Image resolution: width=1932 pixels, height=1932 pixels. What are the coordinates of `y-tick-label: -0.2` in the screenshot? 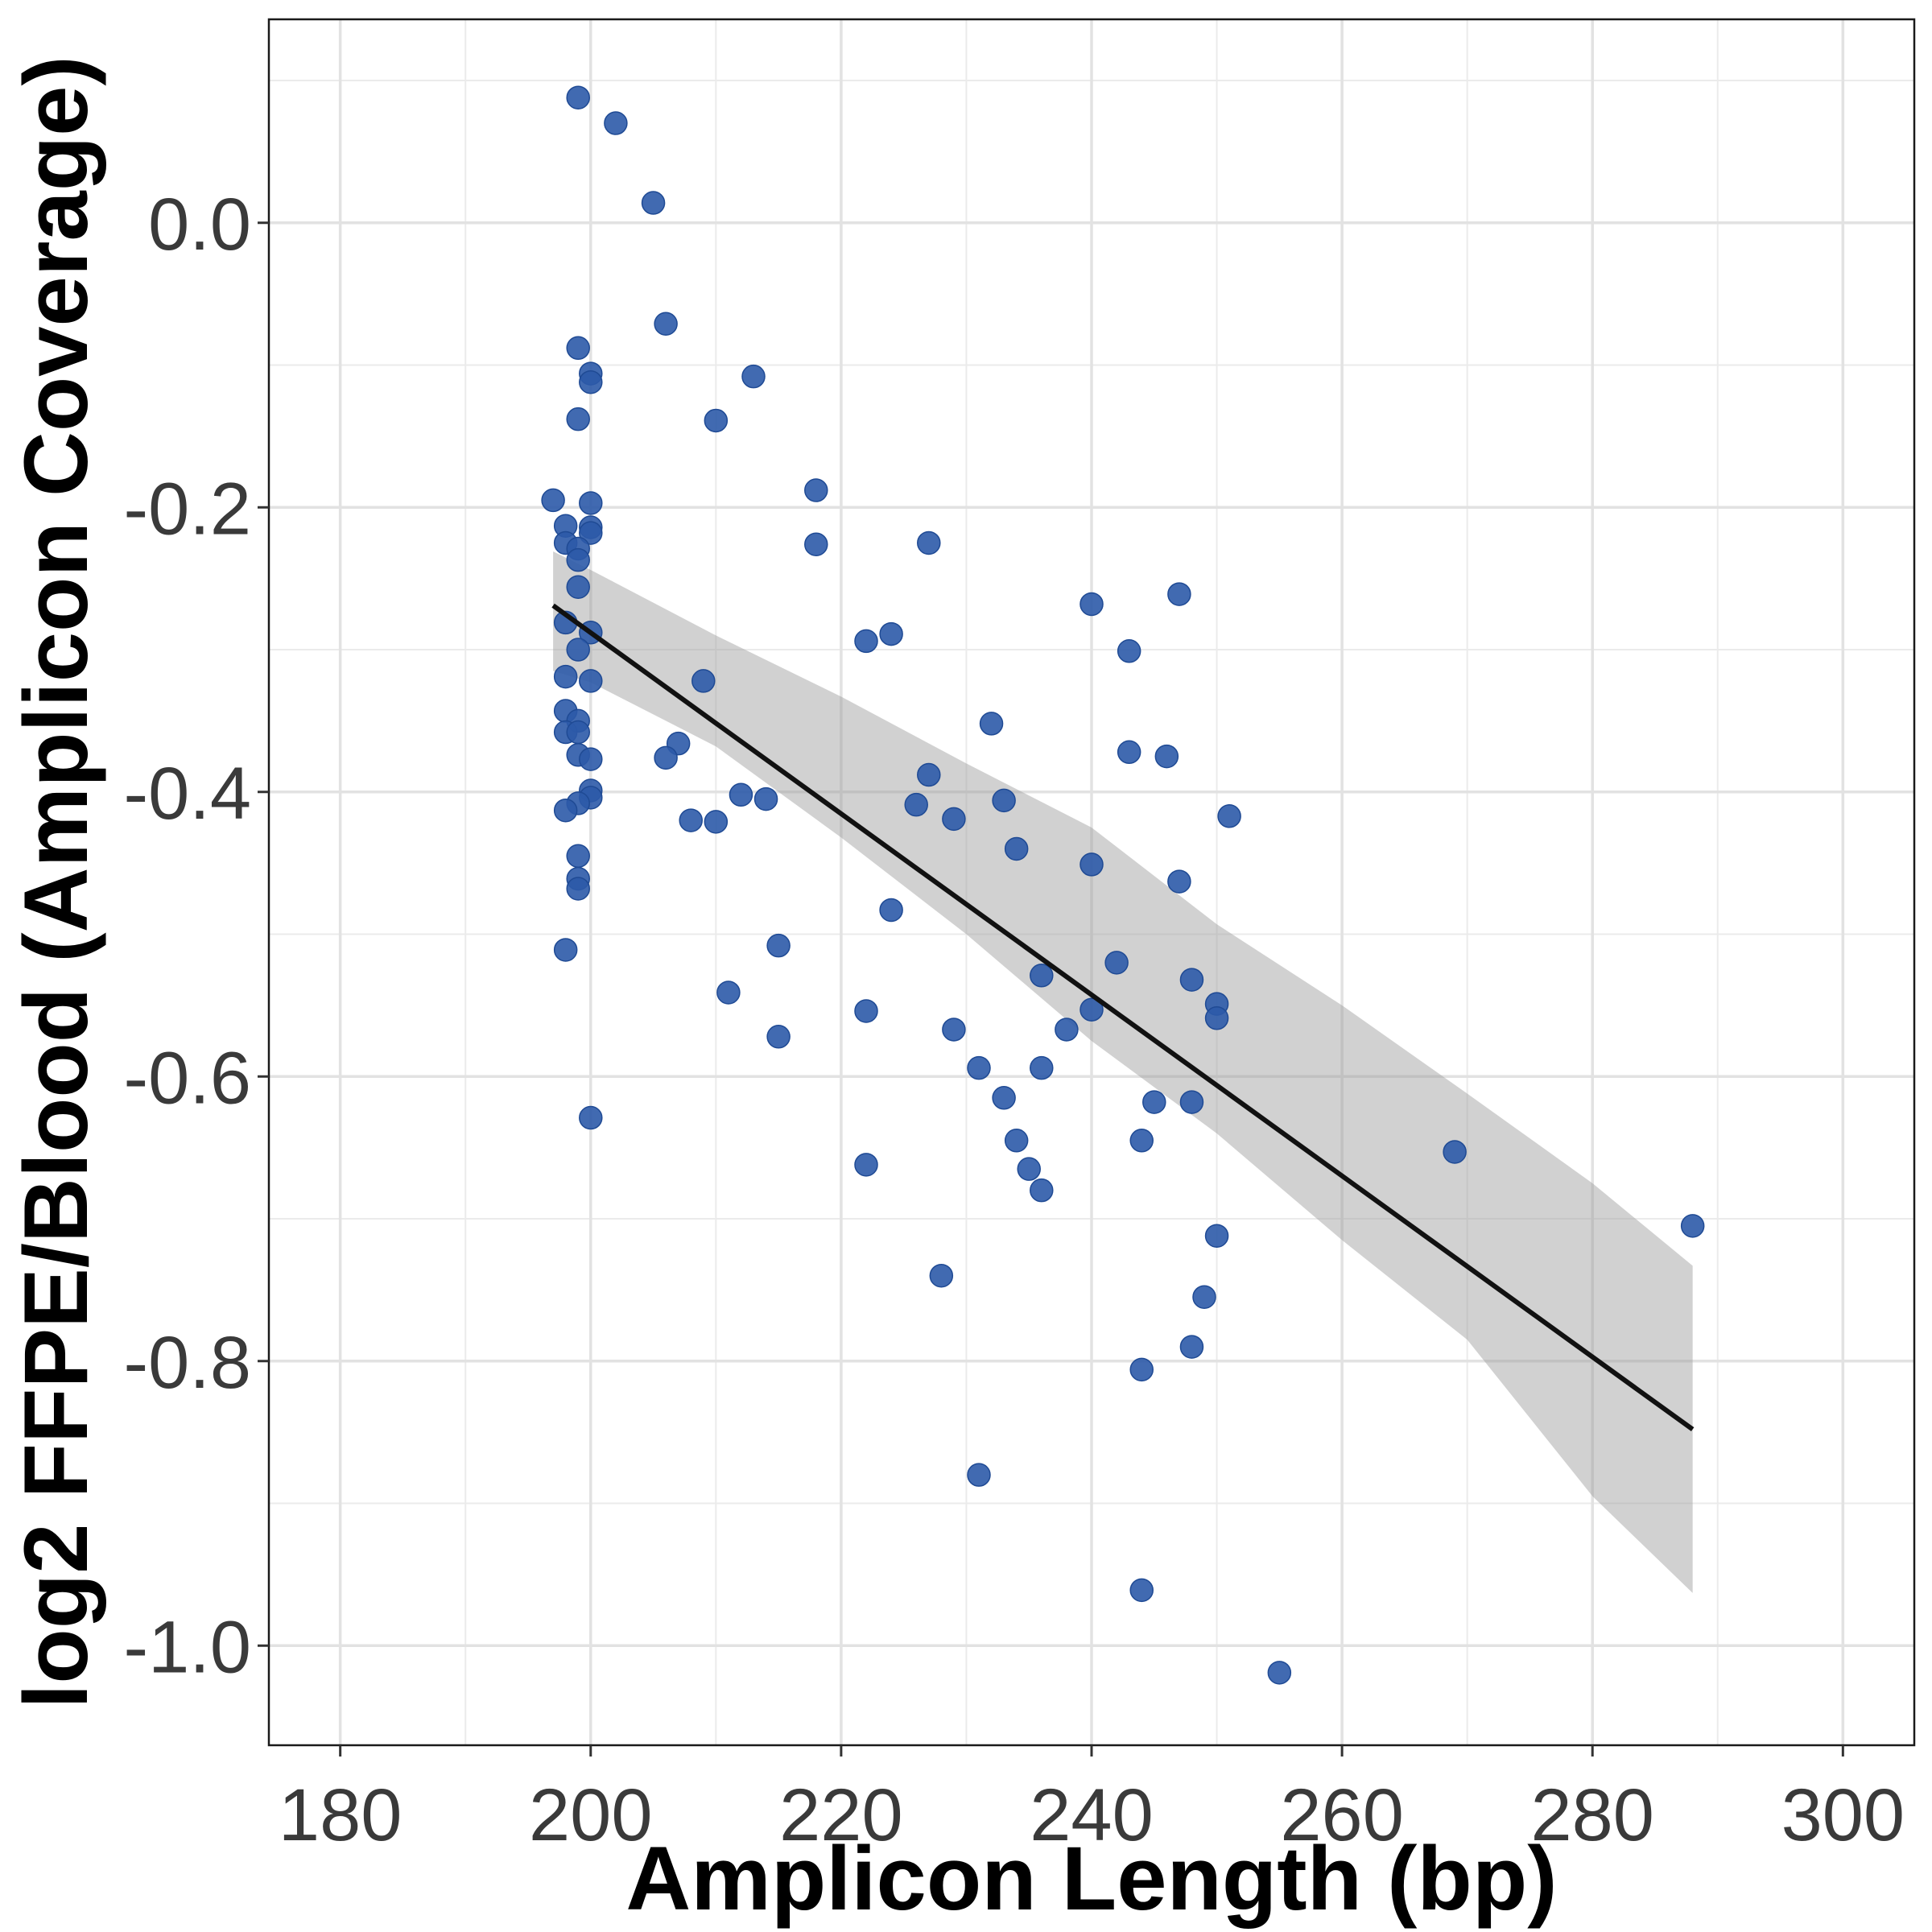 It's located at (187, 509).